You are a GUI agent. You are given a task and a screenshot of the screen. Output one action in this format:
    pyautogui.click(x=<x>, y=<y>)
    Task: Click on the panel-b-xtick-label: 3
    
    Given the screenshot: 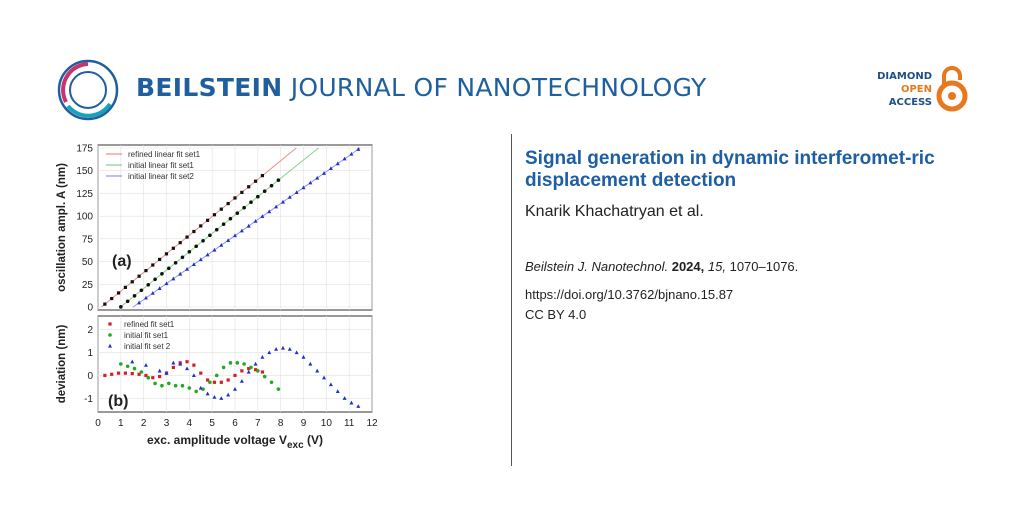 What is the action you would take?
    pyautogui.click(x=167, y=423)
    